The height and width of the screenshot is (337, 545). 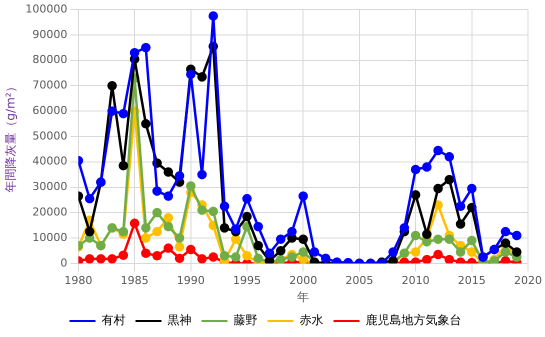 I want to click on x-tick-label: 2015, so click(x=472, y=280).